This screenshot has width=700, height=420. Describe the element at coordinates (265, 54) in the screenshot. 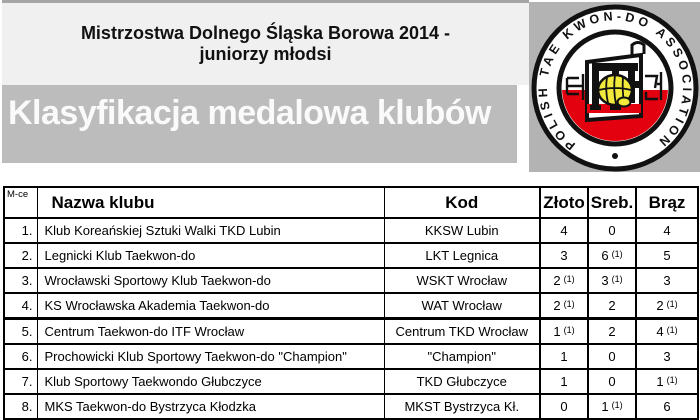

I see `page-title-line2: juniorzy młodsi` at that location.